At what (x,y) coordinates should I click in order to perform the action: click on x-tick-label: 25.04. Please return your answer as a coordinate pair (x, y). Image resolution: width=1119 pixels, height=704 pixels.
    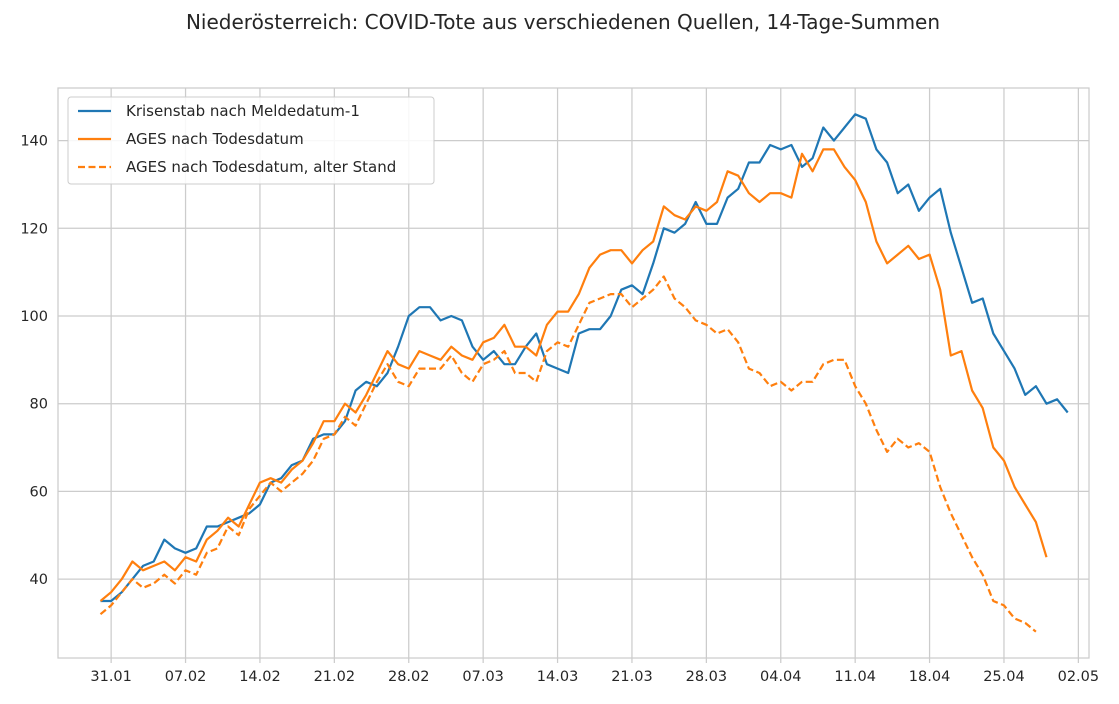
    Looking at the image, I should click on (1004, 677).